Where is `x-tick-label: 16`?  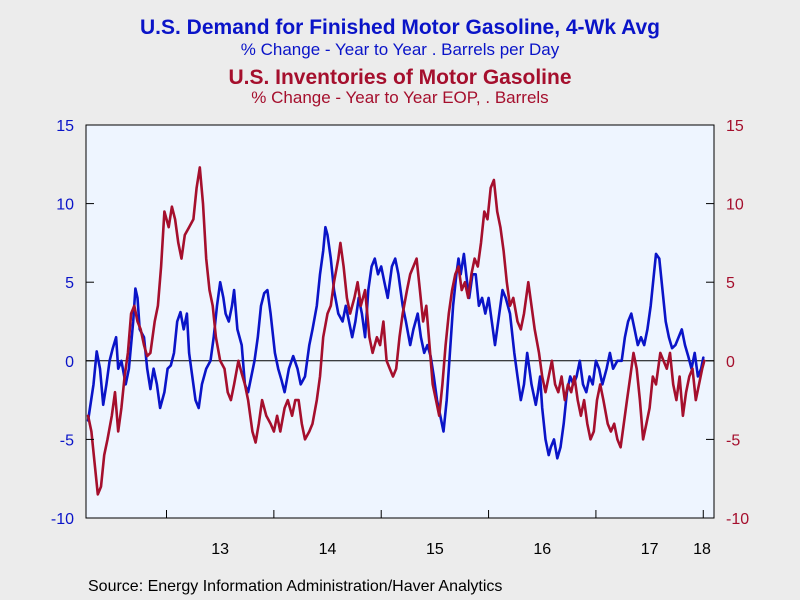 x-tick-label: 16 is located at coordinates (542, 549).